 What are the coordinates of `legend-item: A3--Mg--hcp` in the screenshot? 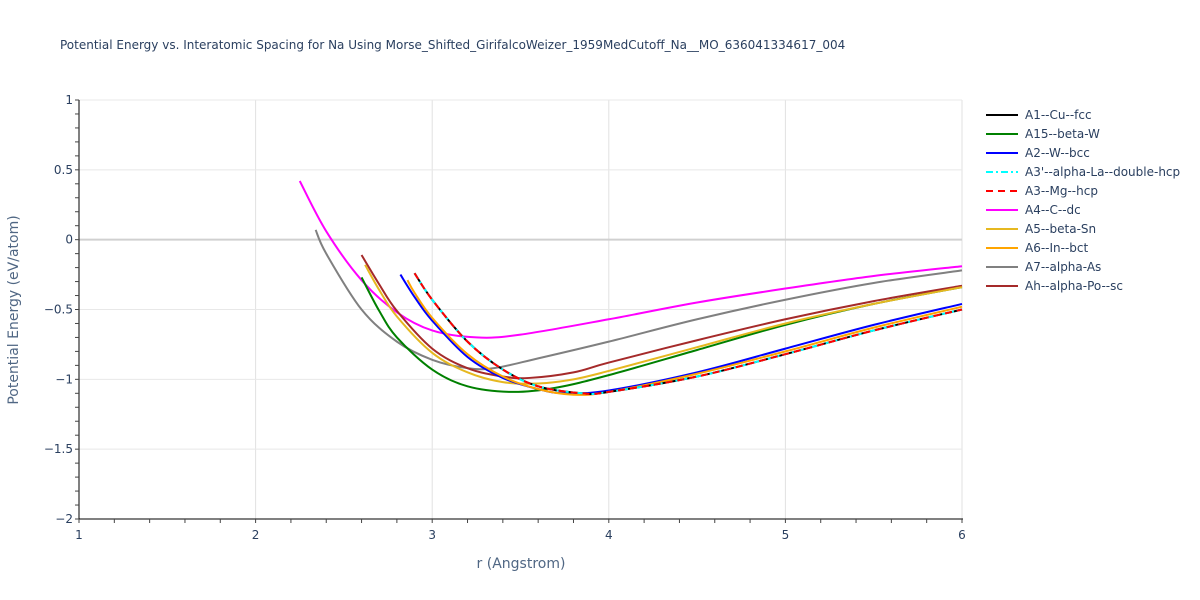 It's located at (1082, 190).